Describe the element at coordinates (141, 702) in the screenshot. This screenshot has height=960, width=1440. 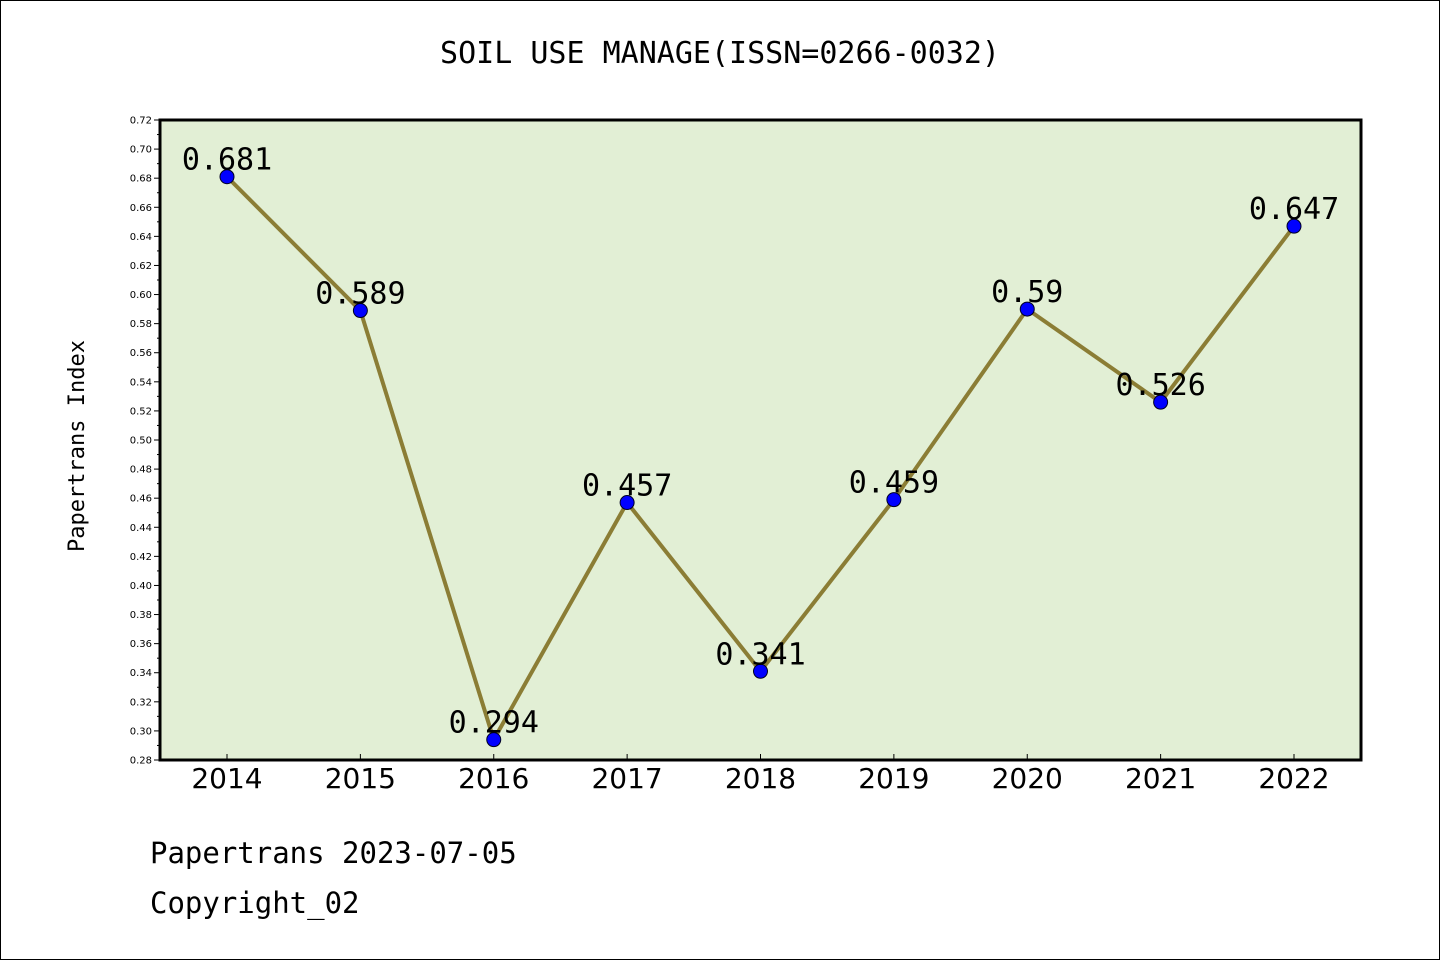
I see `y-tick-label: 0.32` at that location.